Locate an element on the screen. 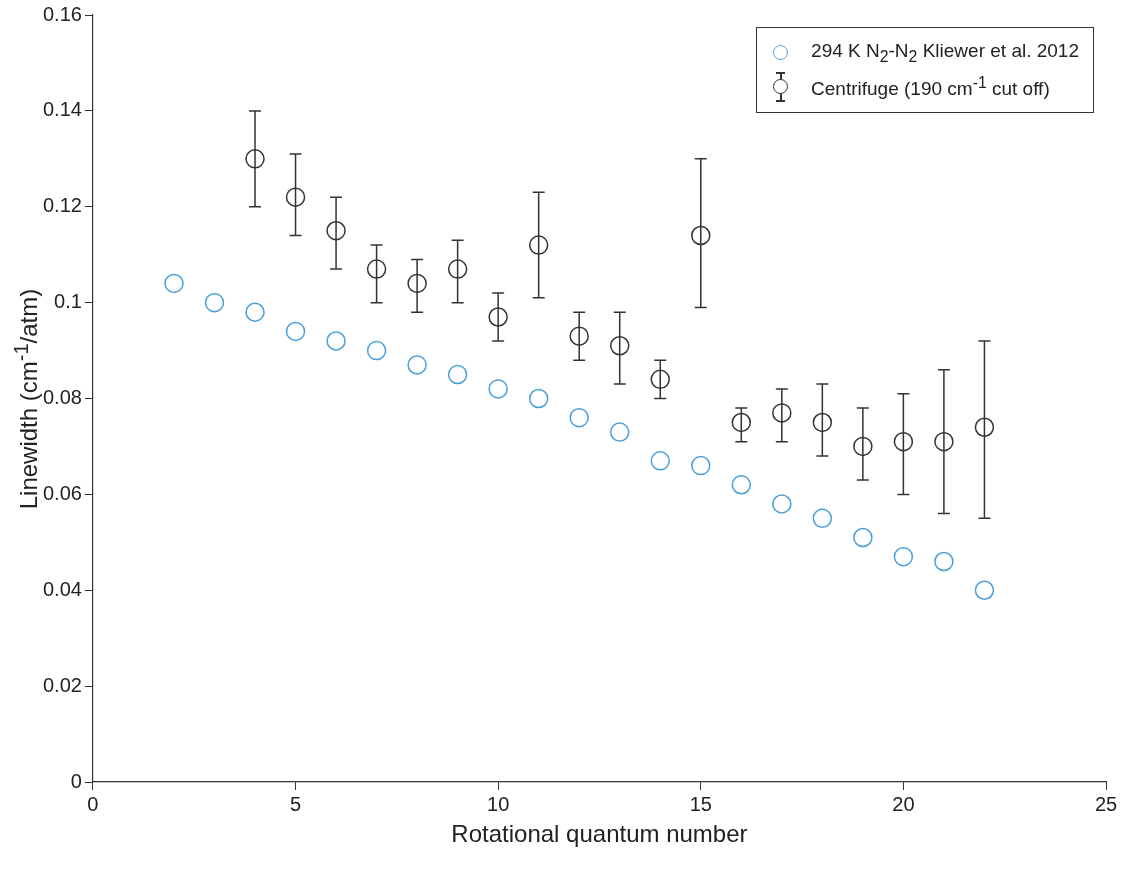  y-tick-label: 0 is located at coordinates (76, 780).